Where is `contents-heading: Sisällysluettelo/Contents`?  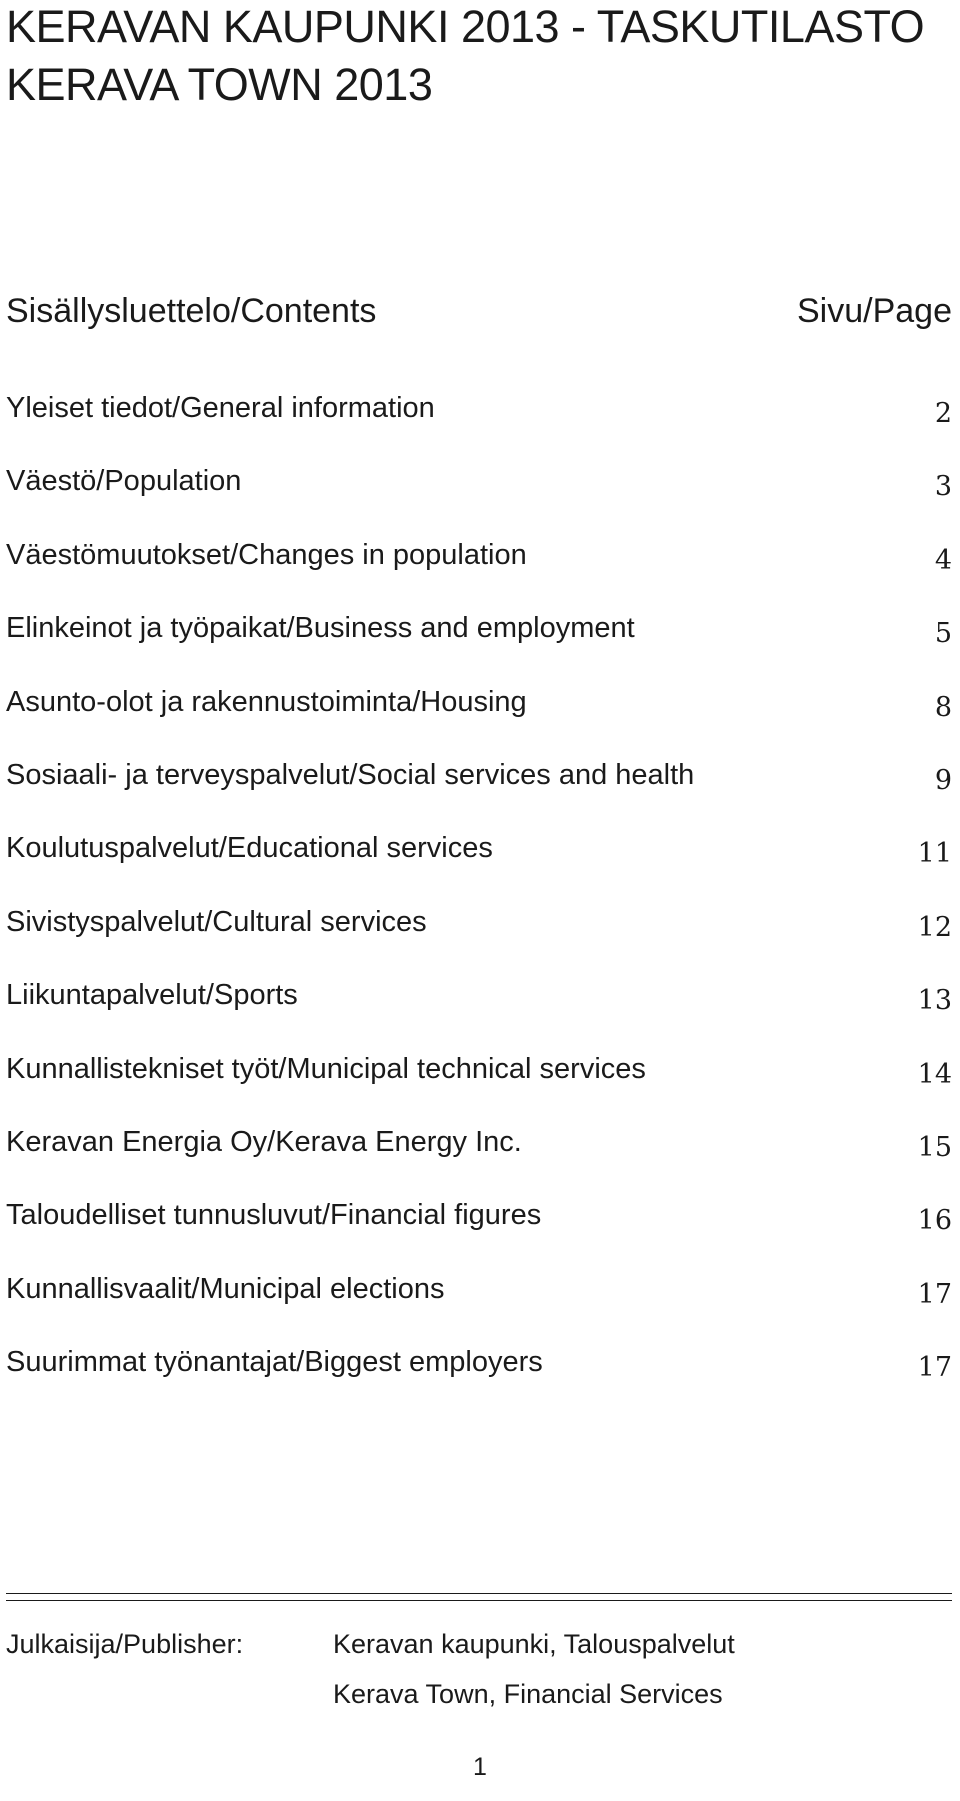
contents-heading: Sisällysluettelo/Contents is located at coordinates (191, 311).